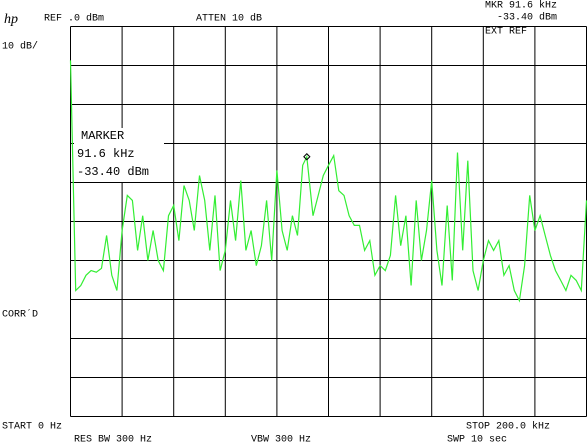 The height and width of the screenshot is (443, 587). What do you see at coordinates (113, 172) in the screenshot?
I see `marker-level: -33.40 dBm` at bounding box center [113, 172].